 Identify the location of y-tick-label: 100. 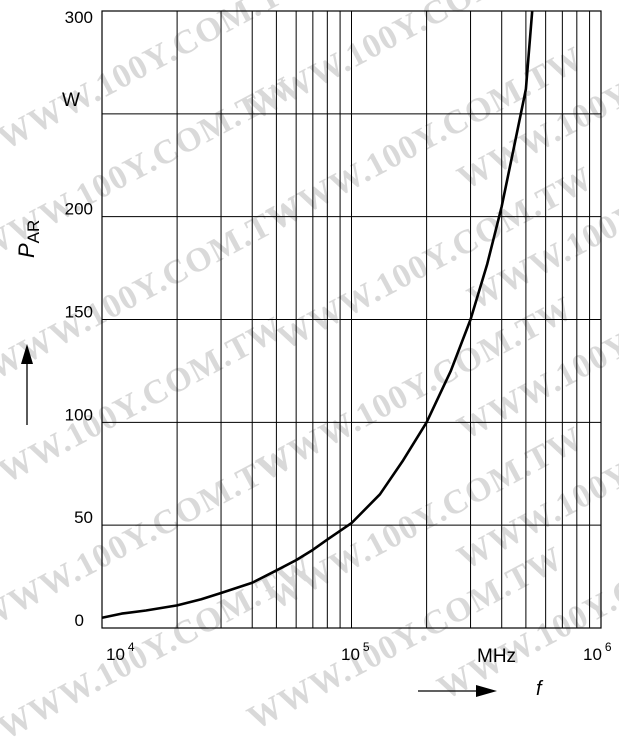
(79, 414).